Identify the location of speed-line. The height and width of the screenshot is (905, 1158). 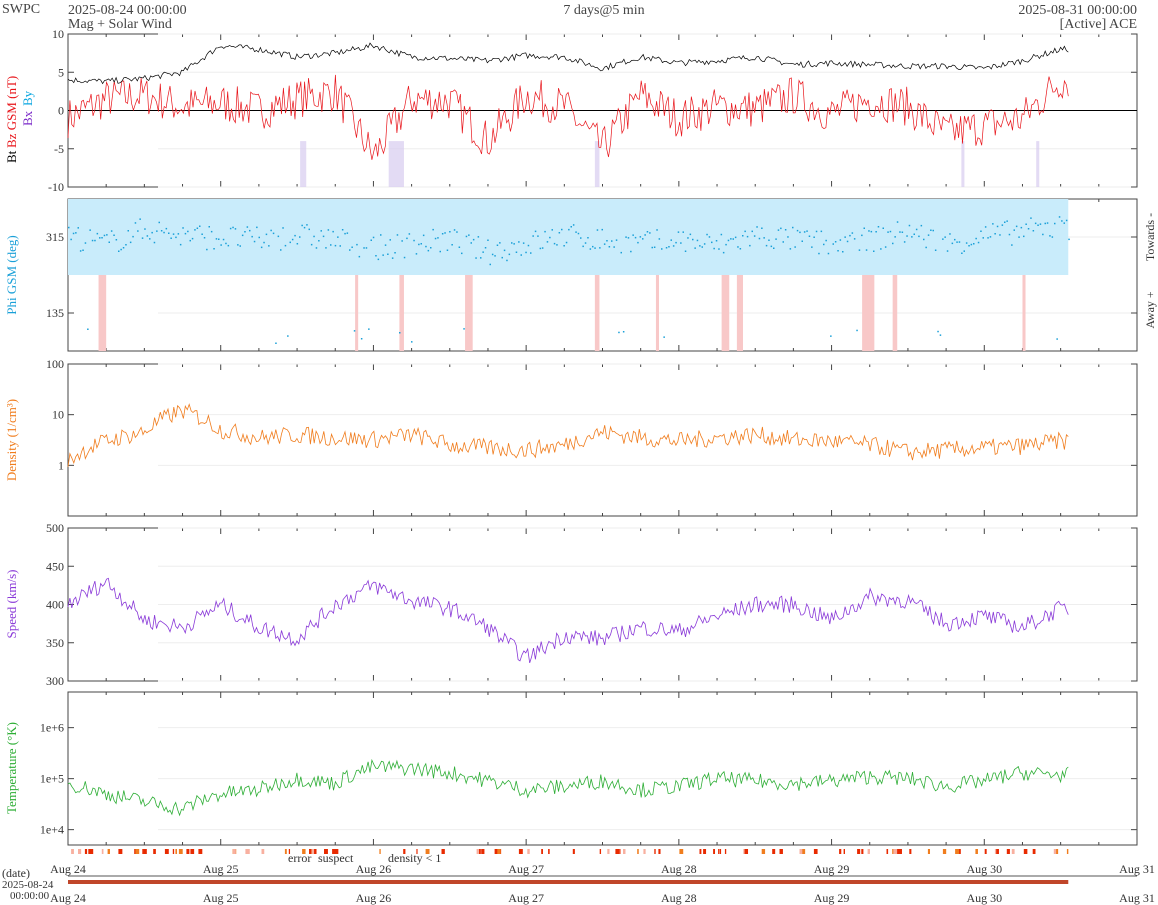
(568, 620).